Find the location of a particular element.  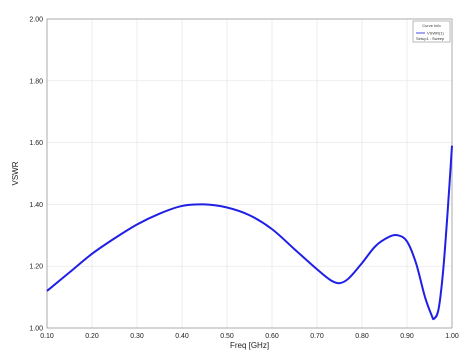

x-tick-label: 1.00 is located at coordinates (452, 336).